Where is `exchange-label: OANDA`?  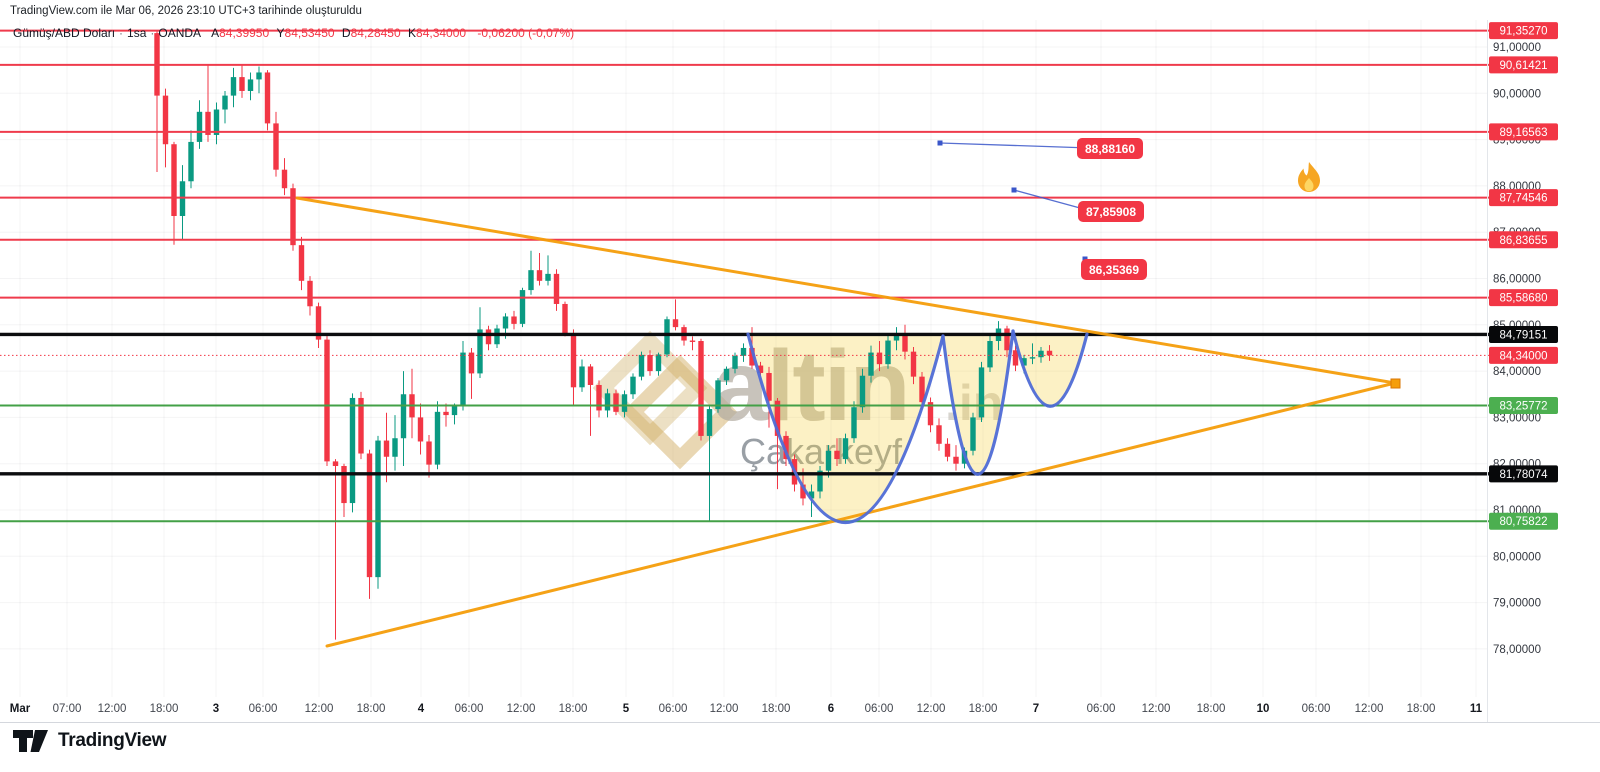 exchange-label: OANDA is located at coordinates (180, 33).